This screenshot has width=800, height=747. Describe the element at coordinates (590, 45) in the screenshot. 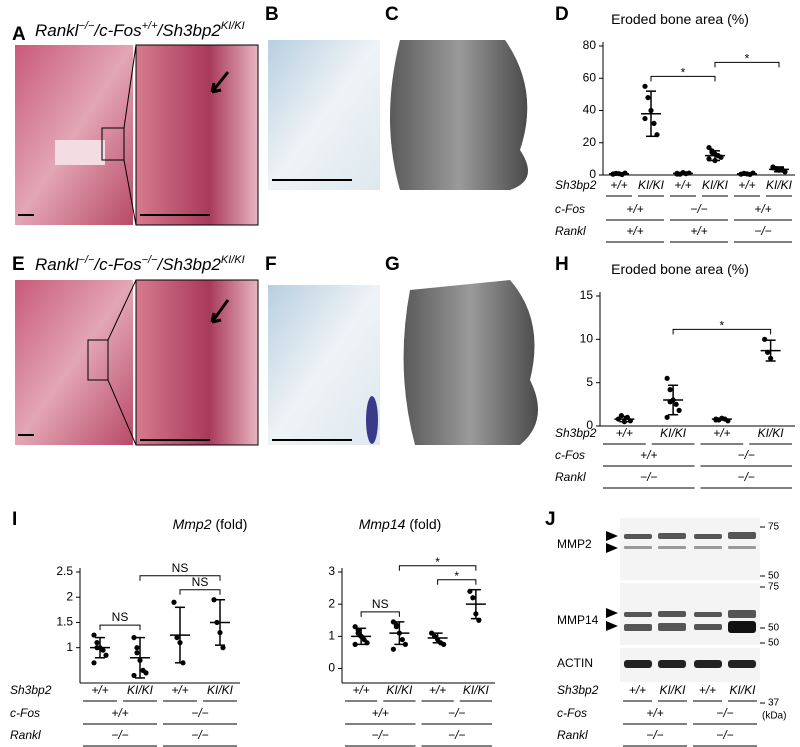

I see `y-tick-label: 80` at that location.